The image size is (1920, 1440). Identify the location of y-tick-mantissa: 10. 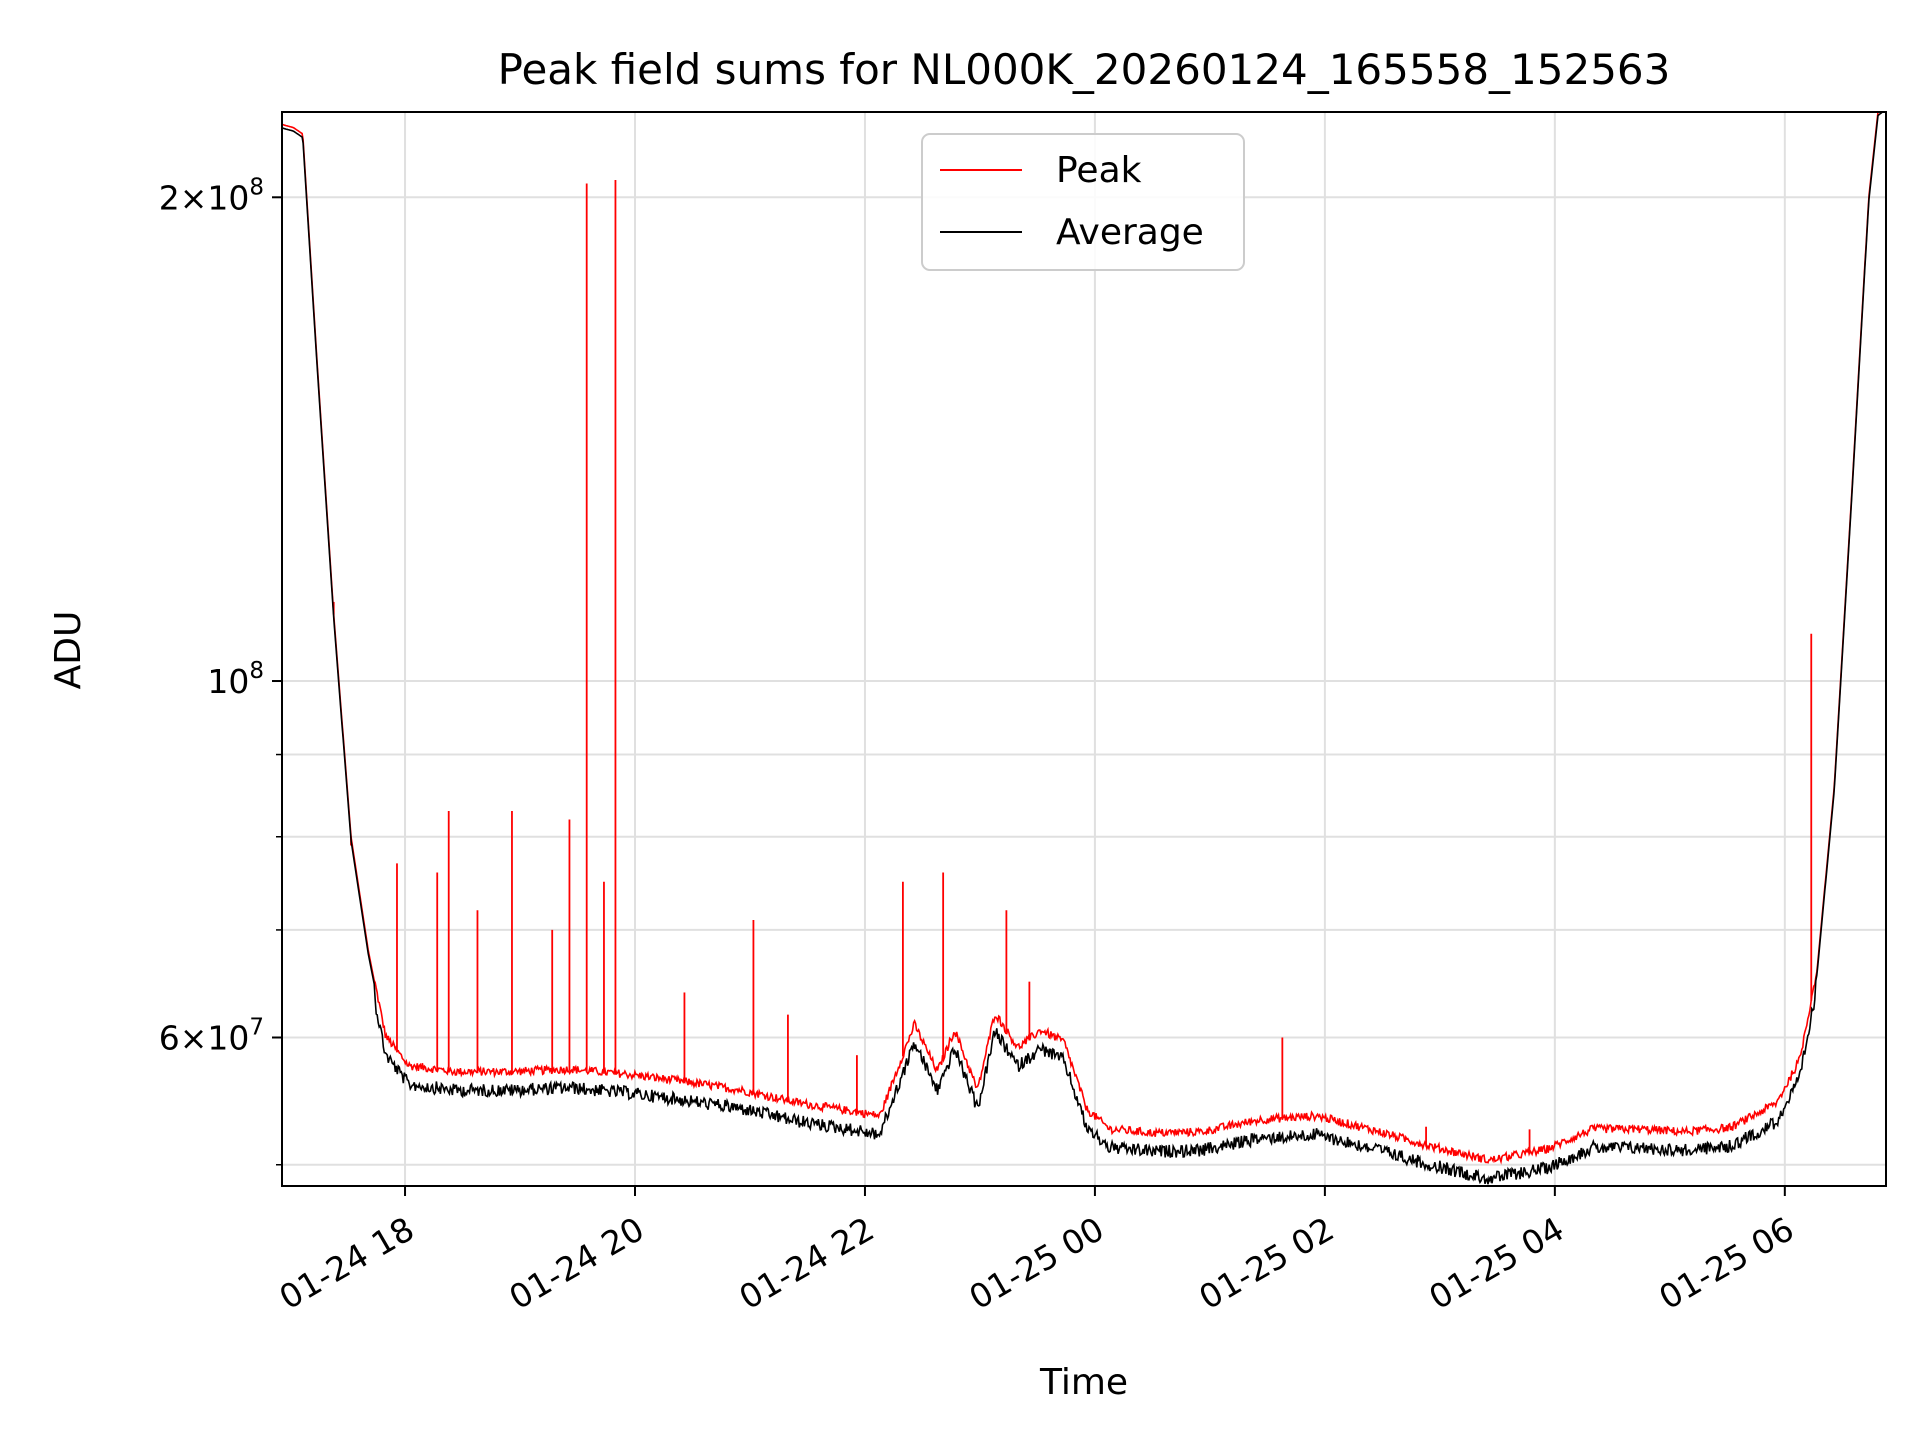
(228, 681).